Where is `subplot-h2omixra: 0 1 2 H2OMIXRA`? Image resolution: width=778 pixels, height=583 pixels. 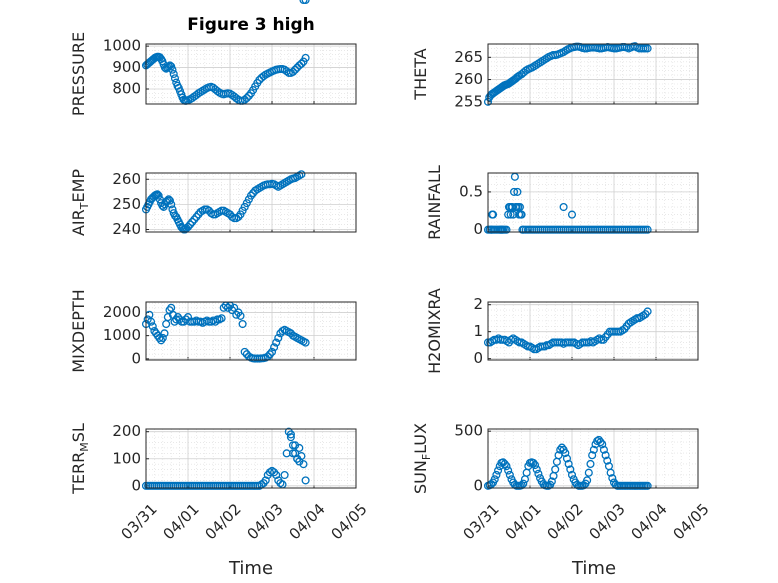 subplot-h2omixra: 0 1 2 H2OMIXRA is located at coordinates (562, 331).